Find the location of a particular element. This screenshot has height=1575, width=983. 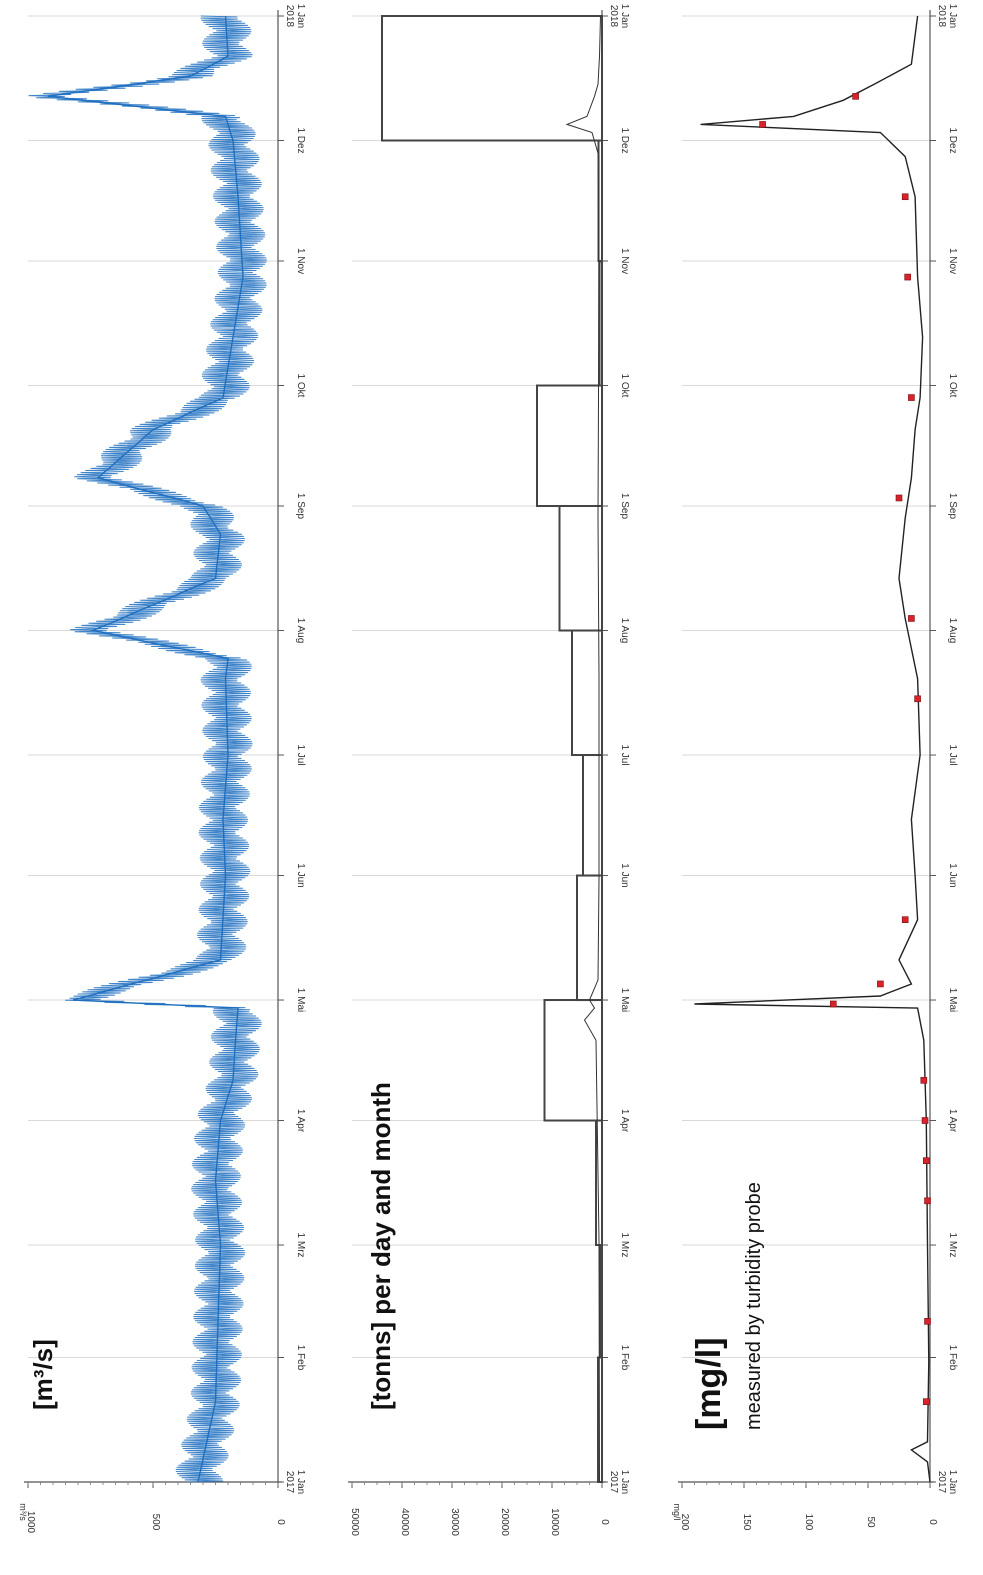

chart-title: [tonns] per day and month is located at coordinates (381, 1246).